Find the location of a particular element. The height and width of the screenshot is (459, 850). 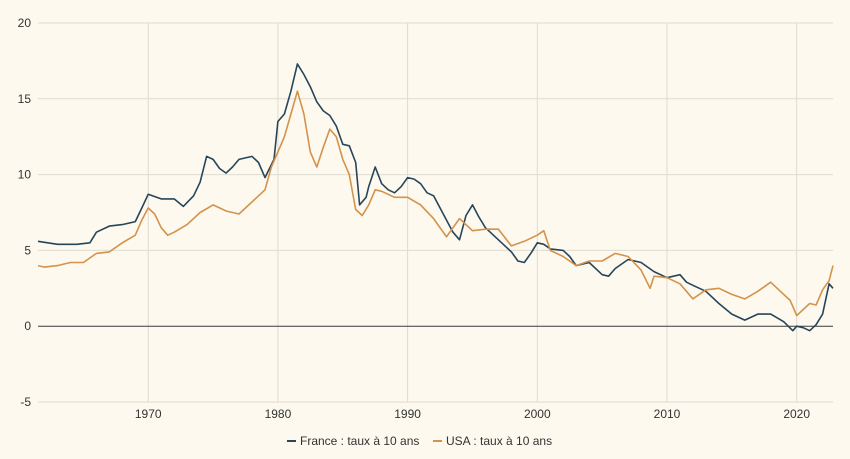

x-tick-label: 2010 is located at coordinates (667, 414).